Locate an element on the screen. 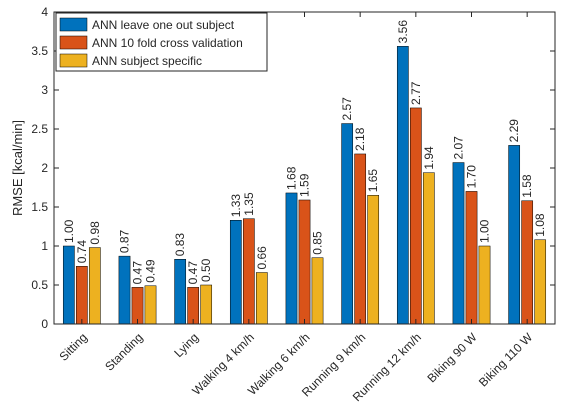 This screenshot has width=569, height=409. bar-value-label: 3.56 is located at coordinates (403, 32).